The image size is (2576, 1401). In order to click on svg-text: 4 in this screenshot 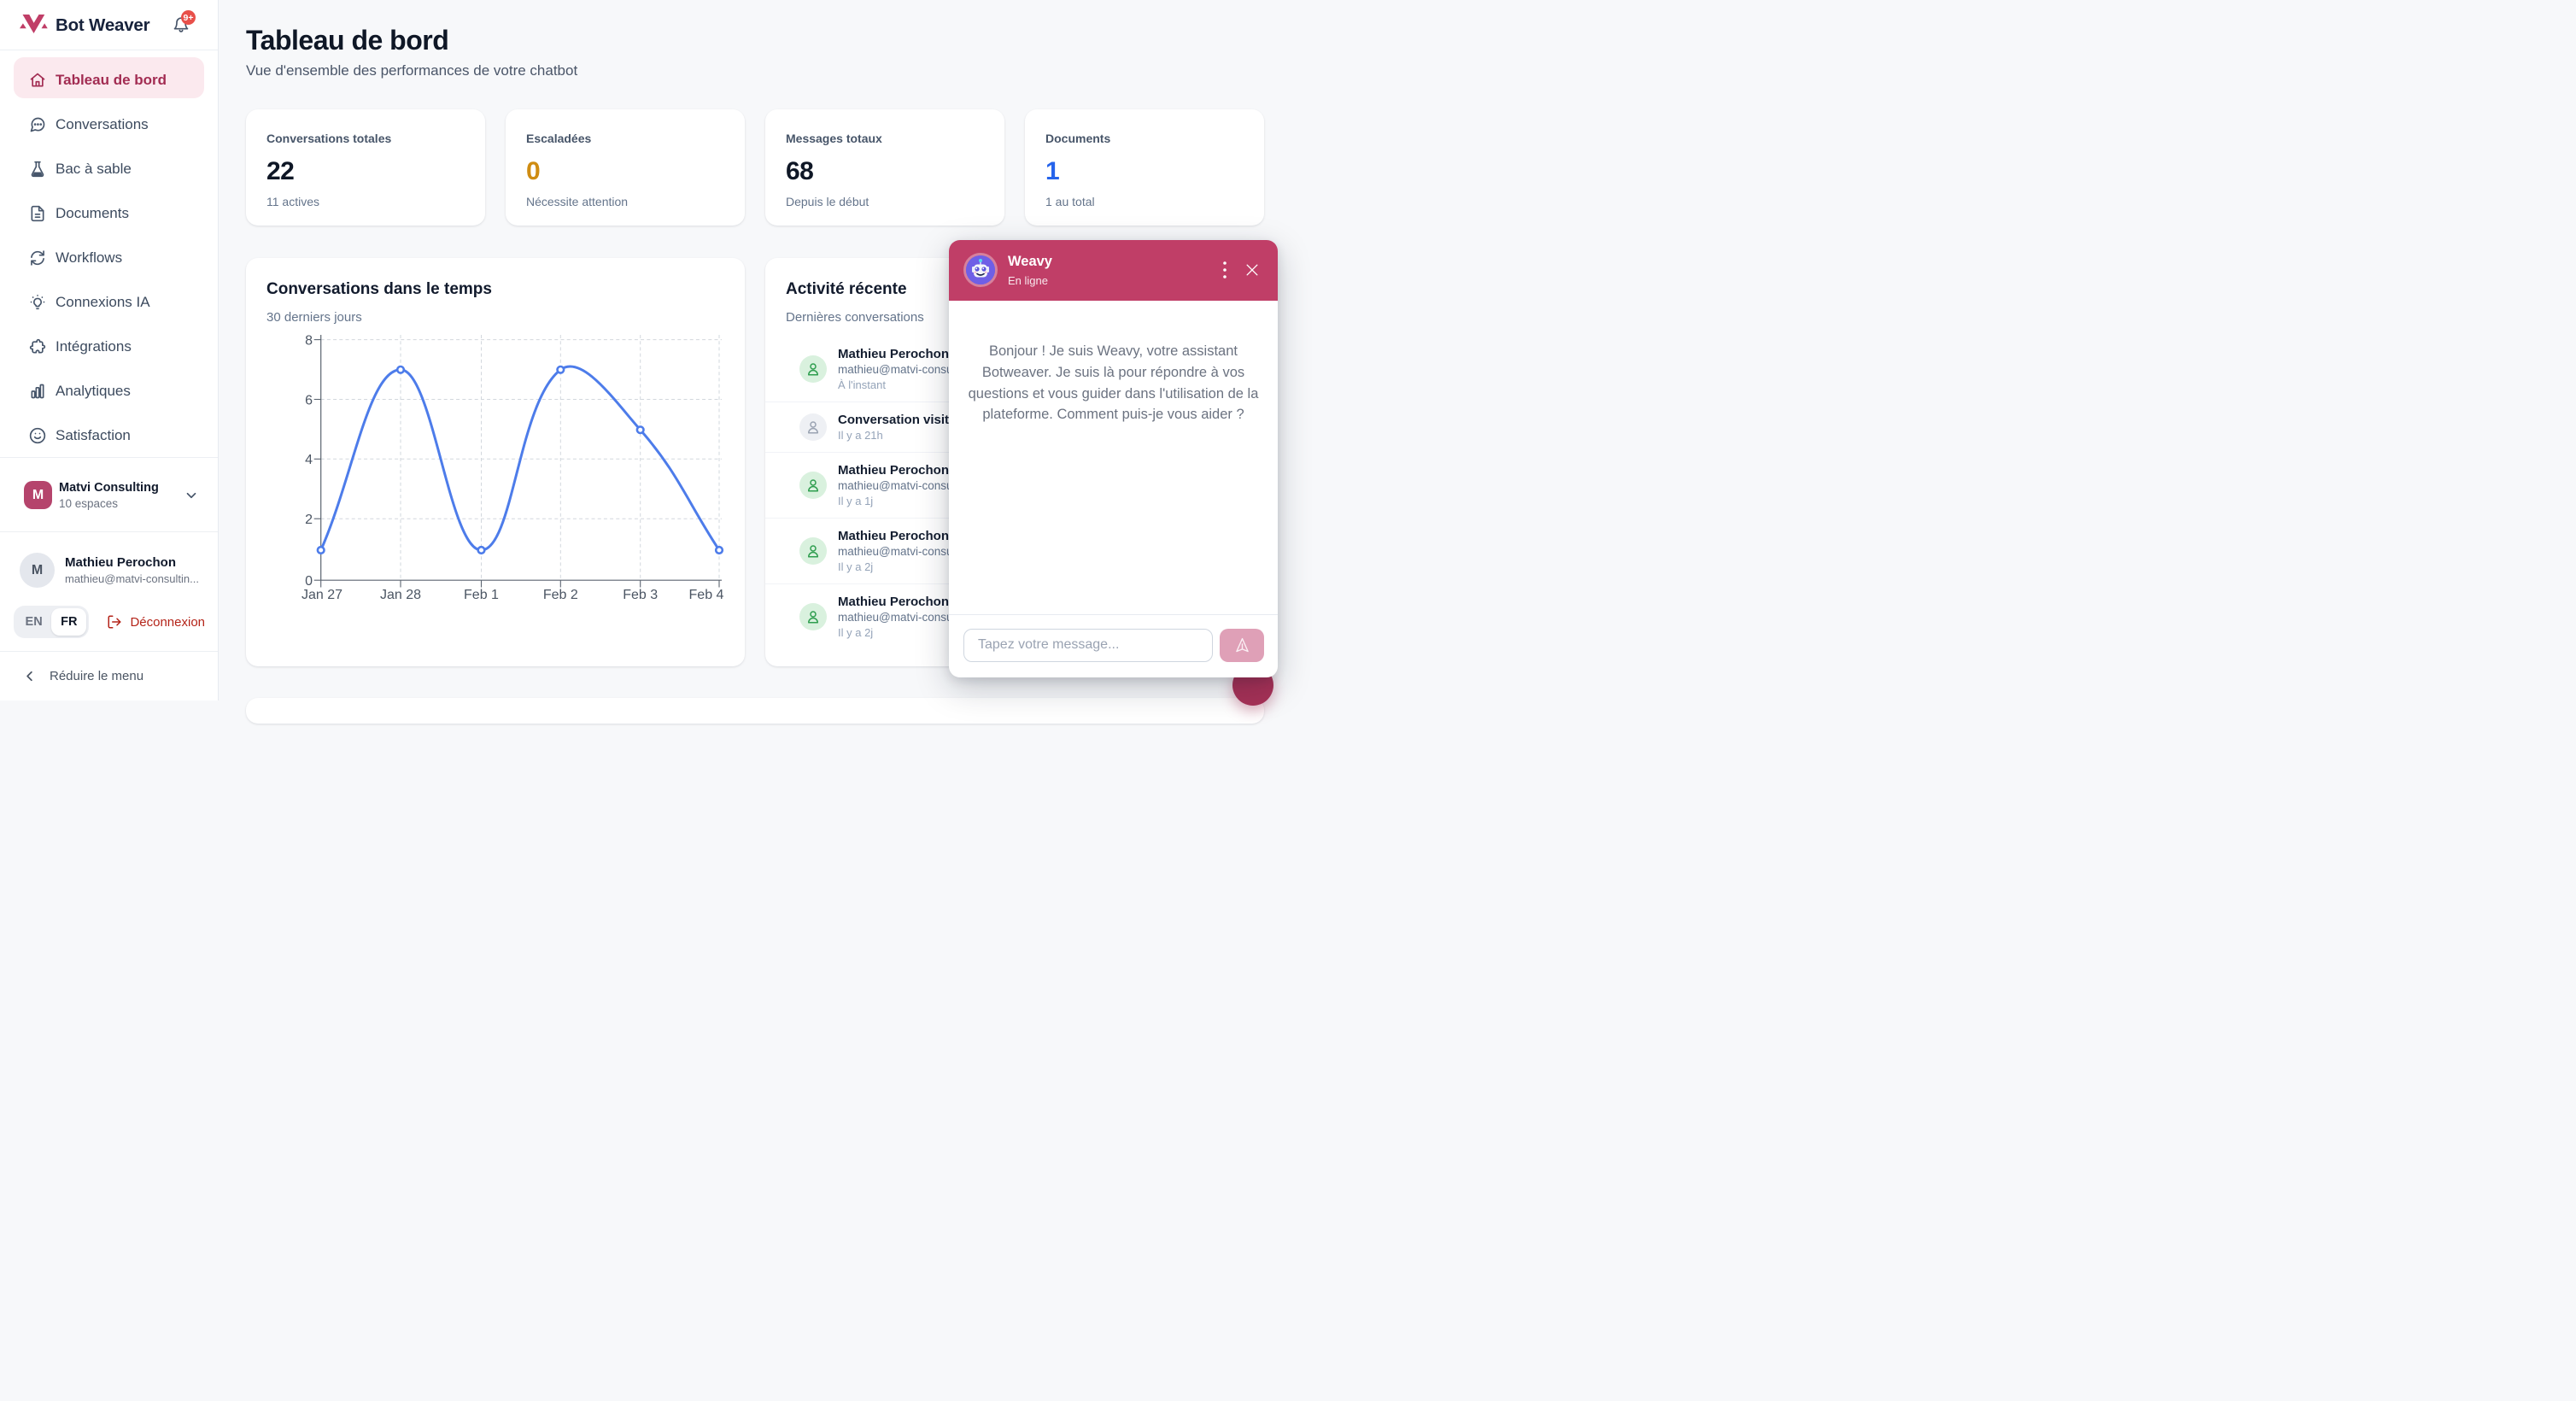, I will do `click(309, 460)`.